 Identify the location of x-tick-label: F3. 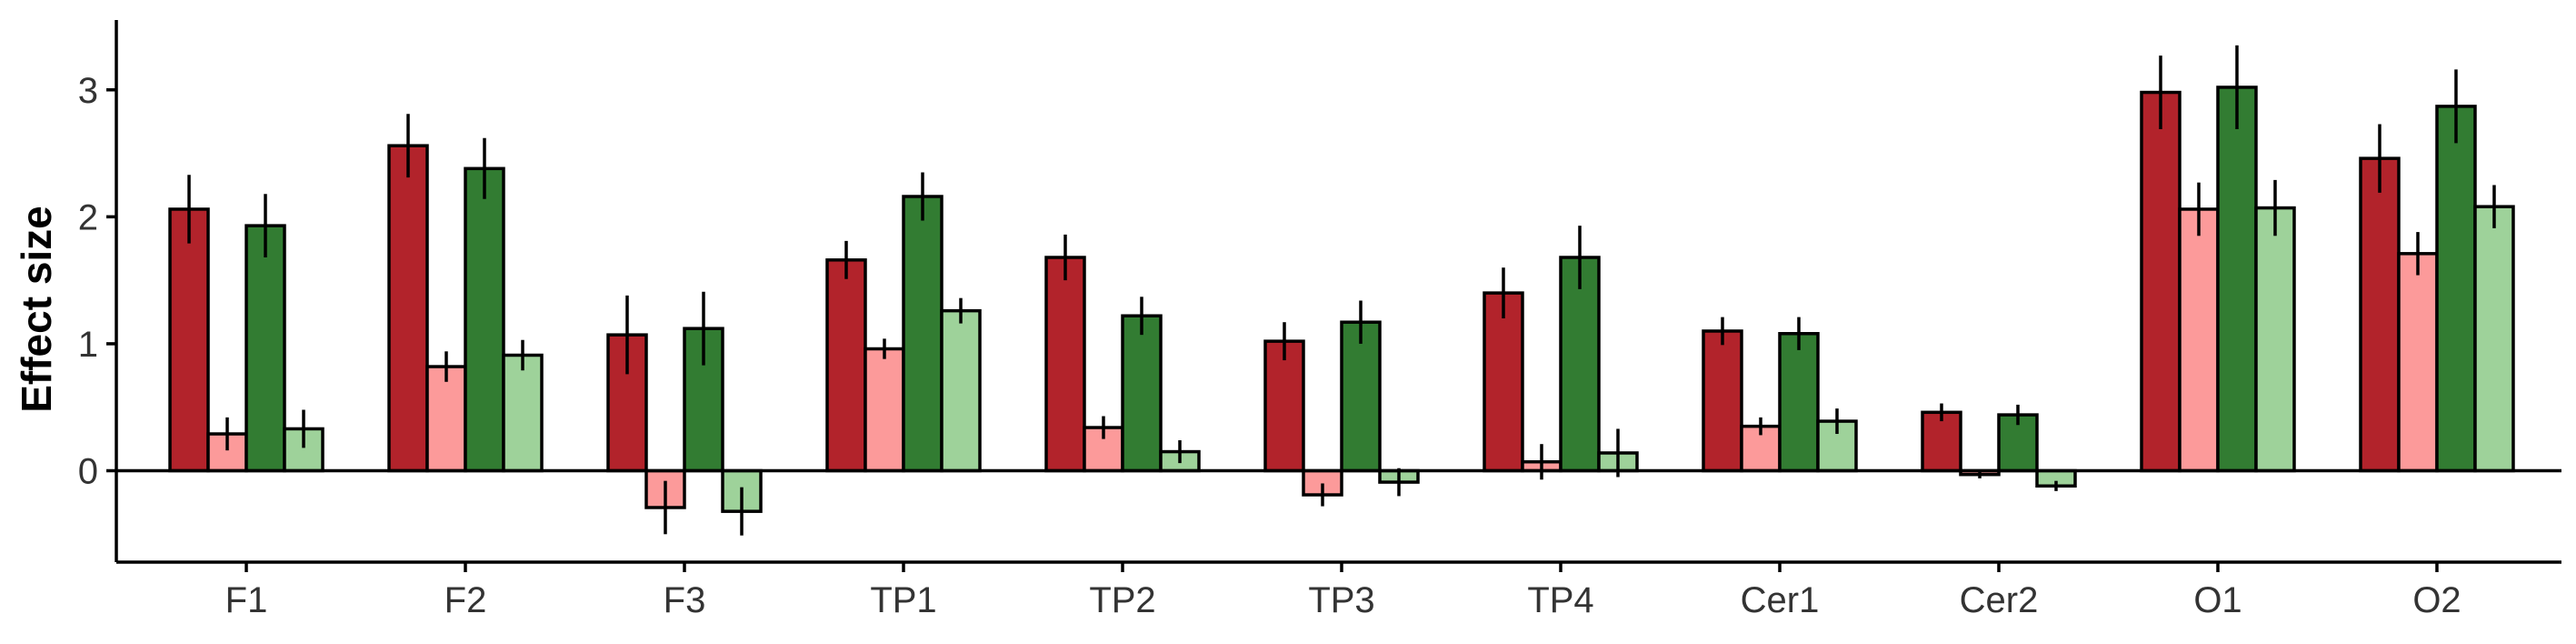
(685, 600).